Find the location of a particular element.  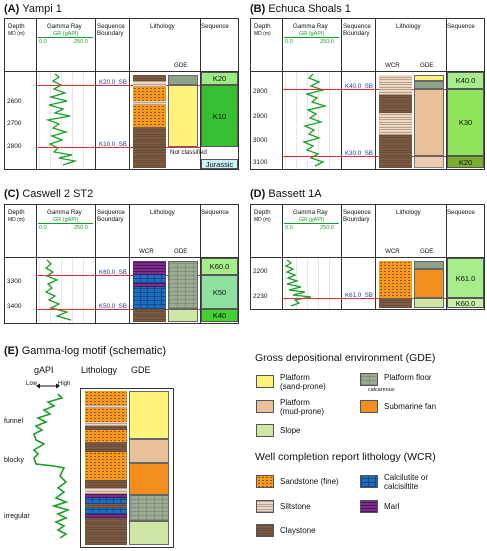

boundary-label: K20.0_SB is located at coordinates (113, 82).